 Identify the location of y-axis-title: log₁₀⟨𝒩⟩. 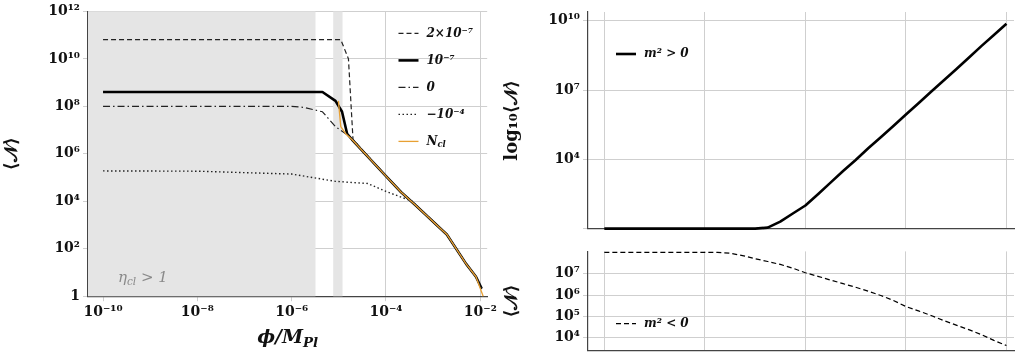
(510, 120).